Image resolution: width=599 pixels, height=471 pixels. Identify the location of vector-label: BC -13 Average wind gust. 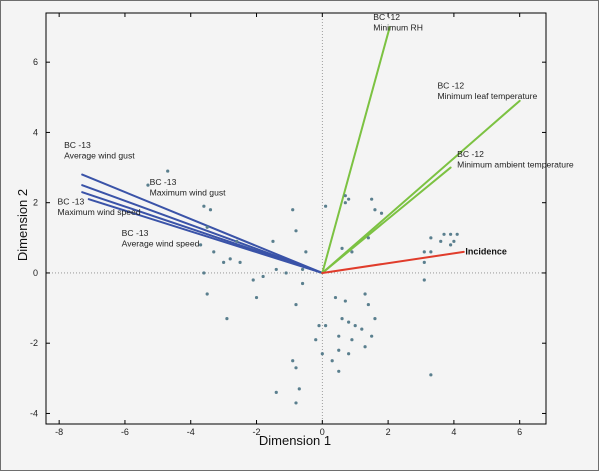
(99, 150).